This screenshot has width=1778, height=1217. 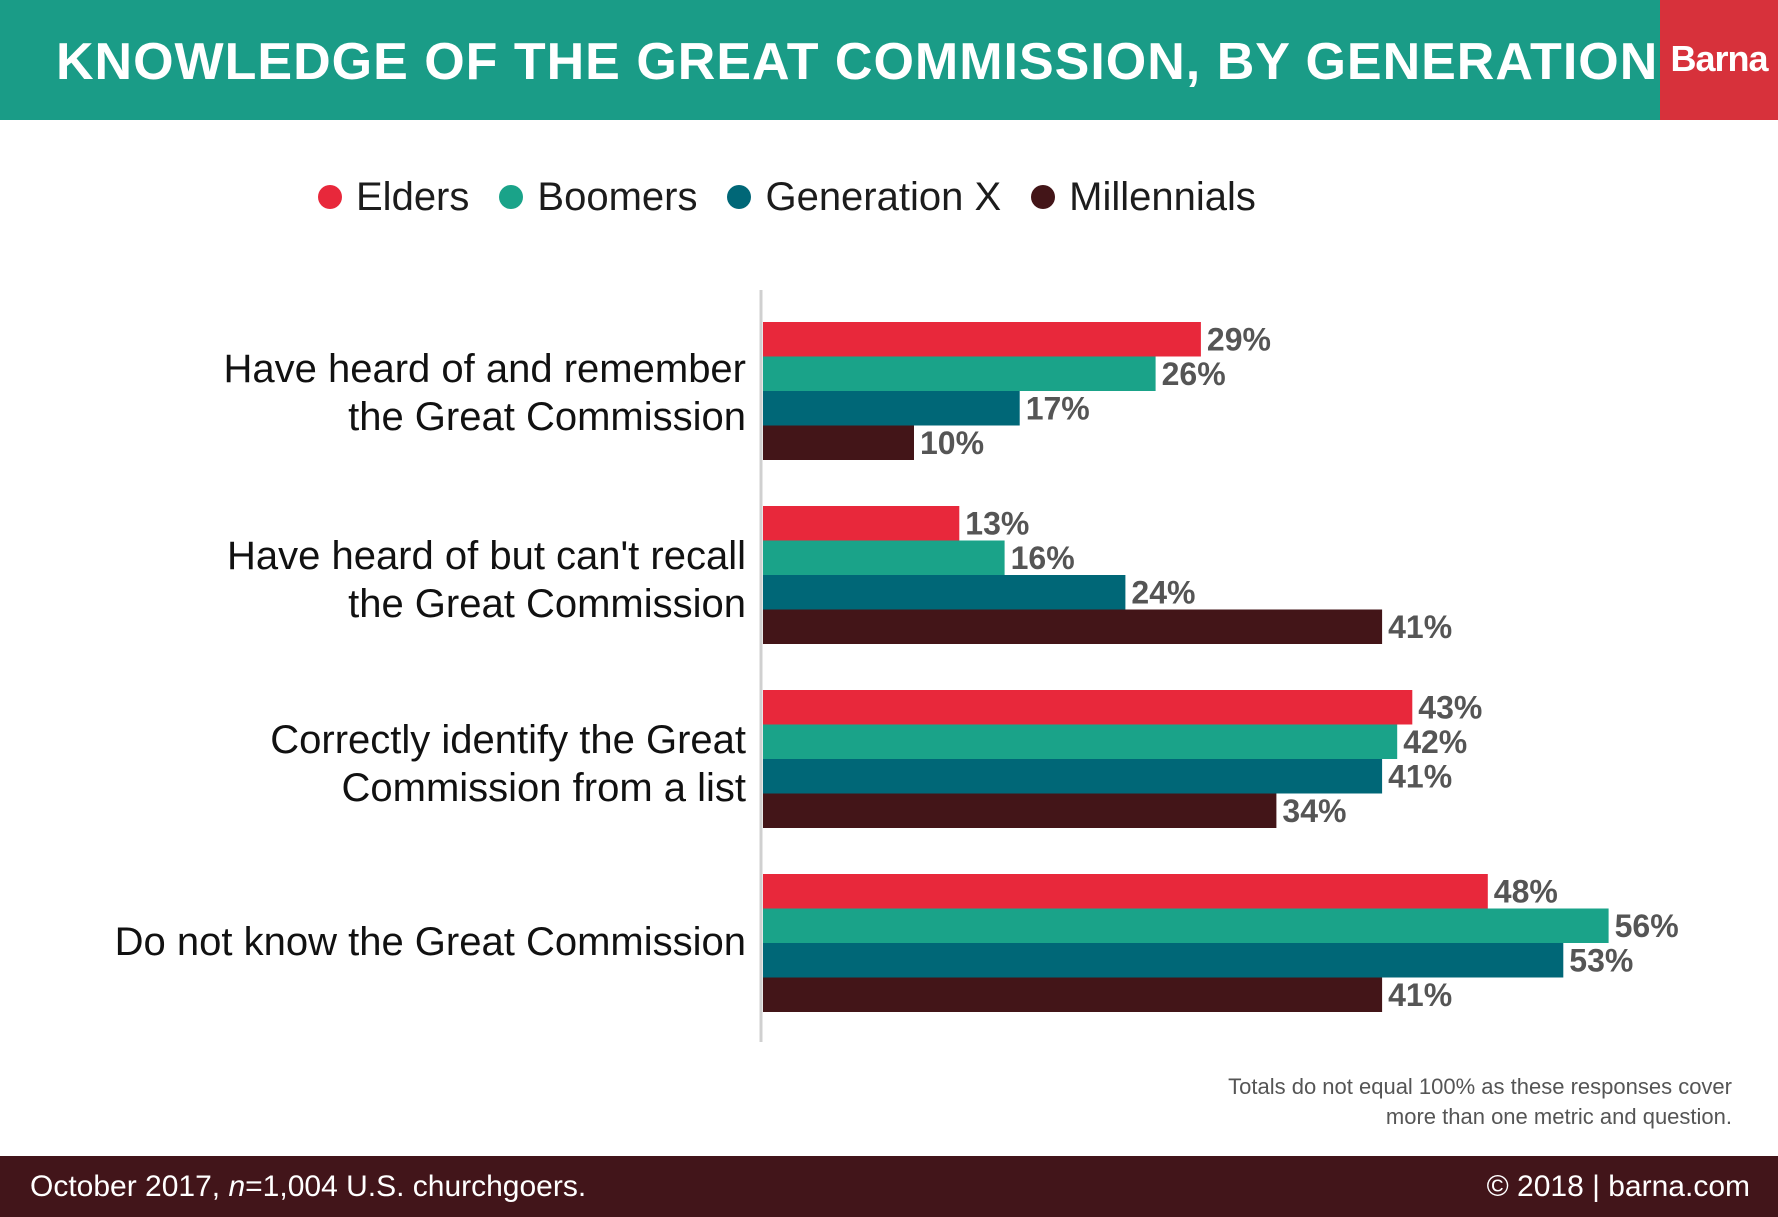 I want to click on data-label-boomers-3: 56%, so click(x=1647, y=926).